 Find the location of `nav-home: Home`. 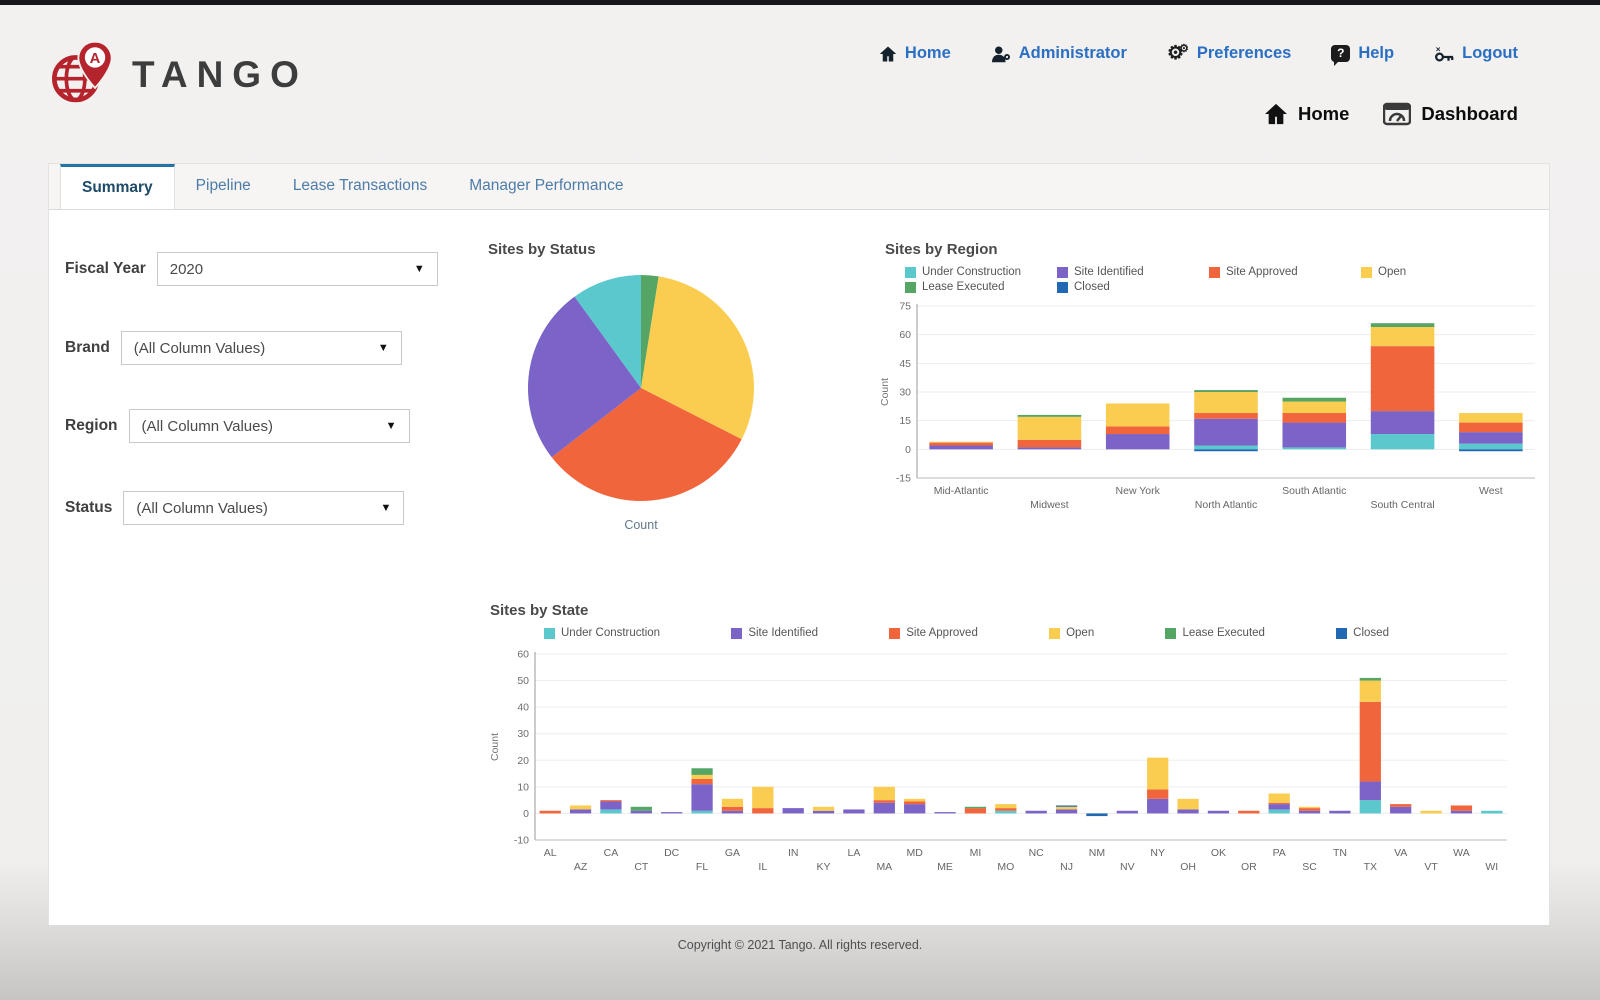

nav-home: Home is located at coordinates (915, 53).